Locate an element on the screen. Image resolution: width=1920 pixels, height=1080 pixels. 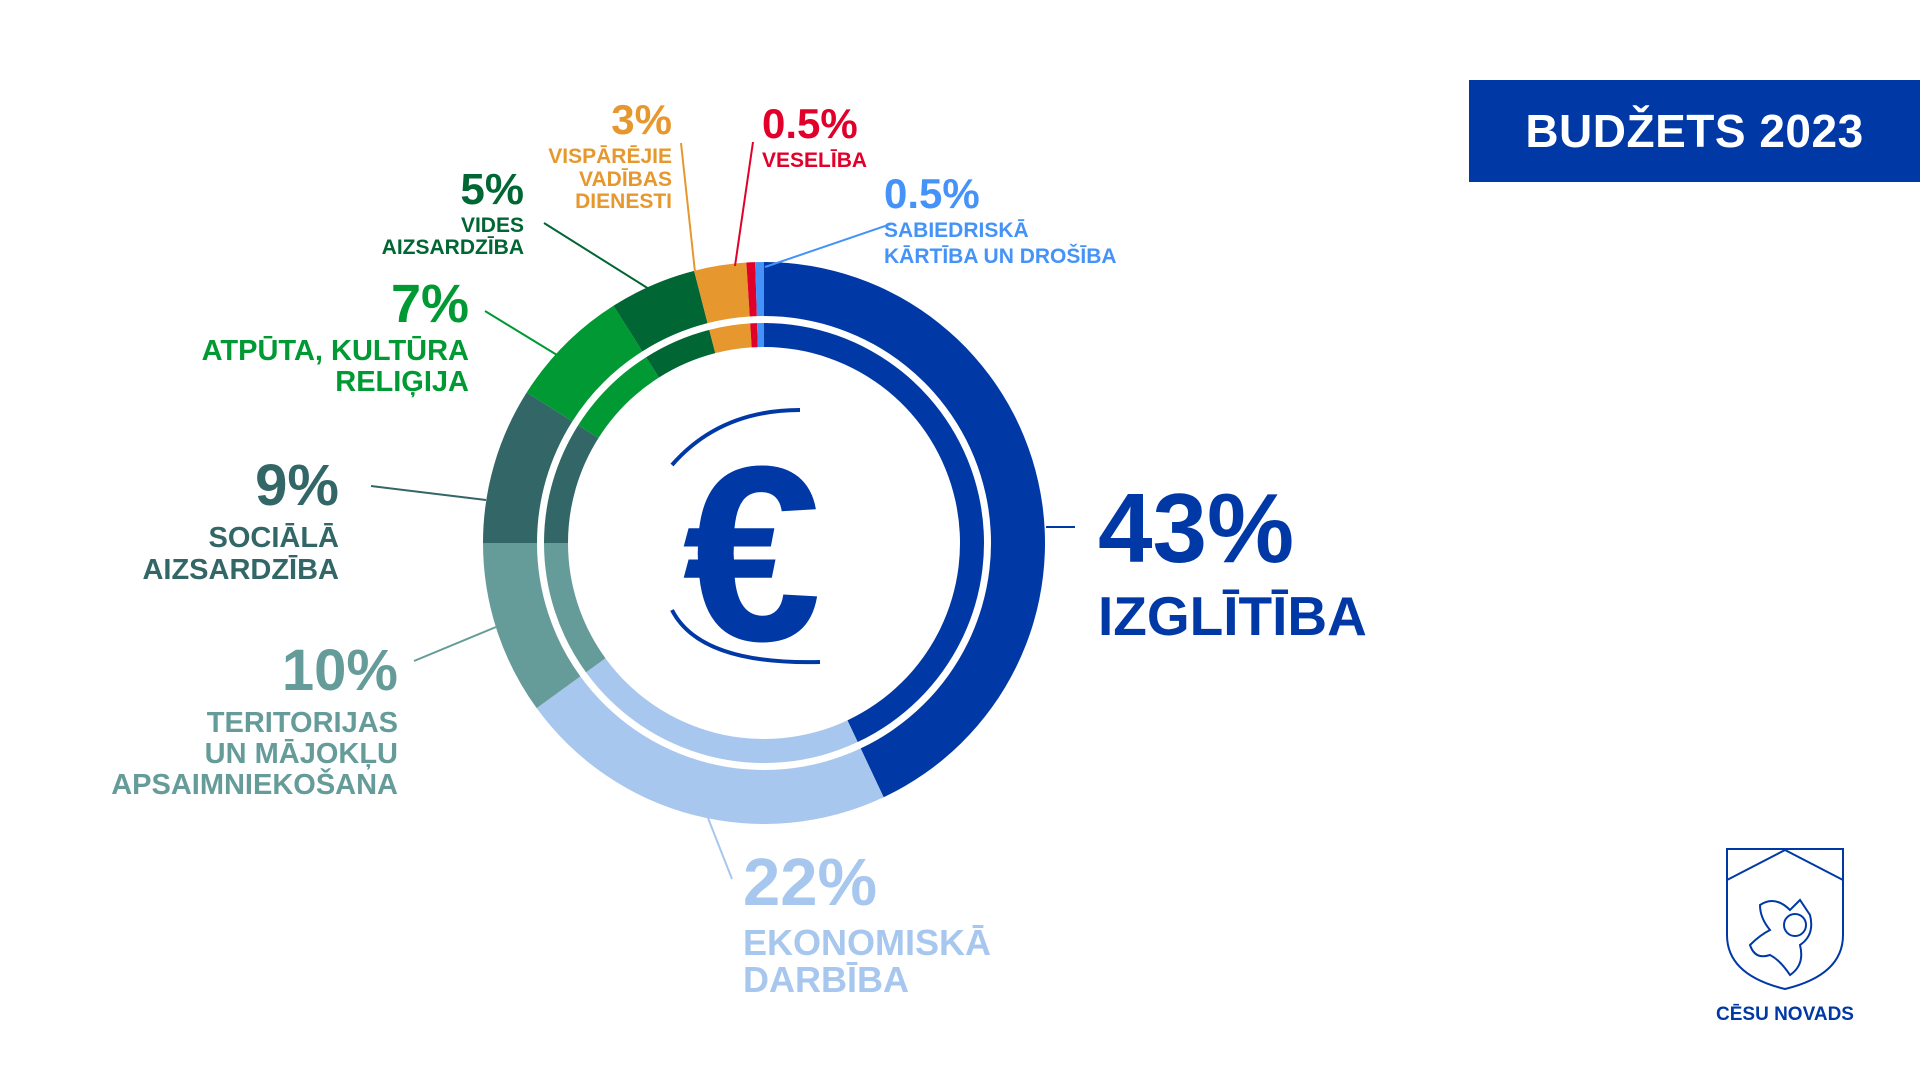
slice-category-label-1-0: EKONOMISKĀ is located at coordinates (867, 942).